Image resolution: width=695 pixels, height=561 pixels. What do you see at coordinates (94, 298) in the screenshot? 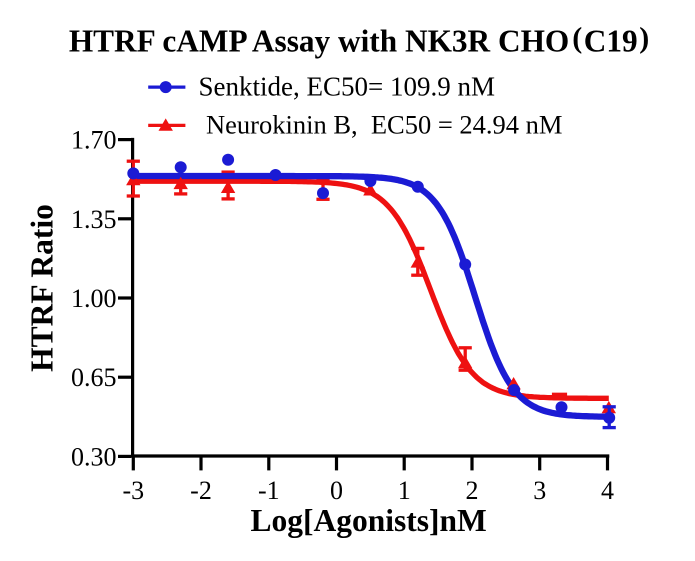
I see `svg-text: 1.00` at bounding box center [94, 298].